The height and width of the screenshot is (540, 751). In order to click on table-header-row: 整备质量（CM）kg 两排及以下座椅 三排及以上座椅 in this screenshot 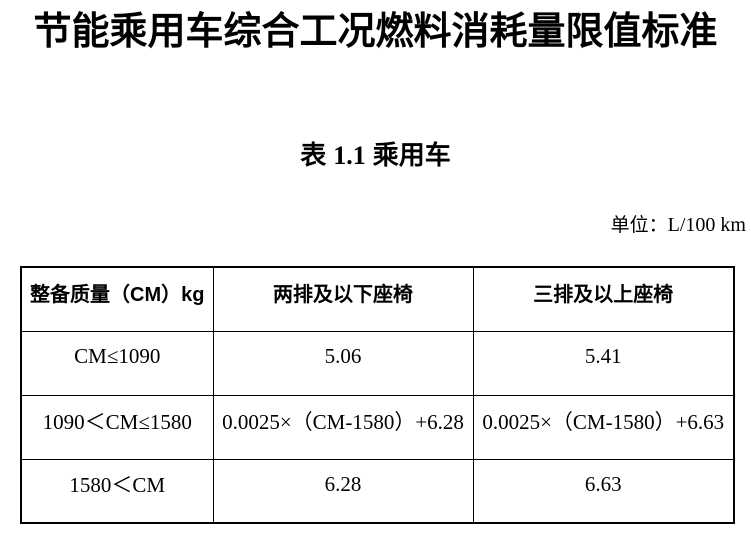, I will do `click(377, 299)`.